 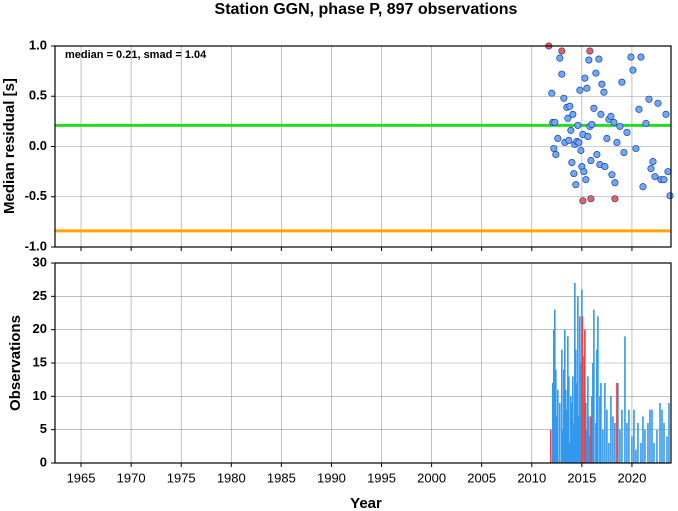 I want to click on y-axis-label: Observations, so click(x=15, y=363).